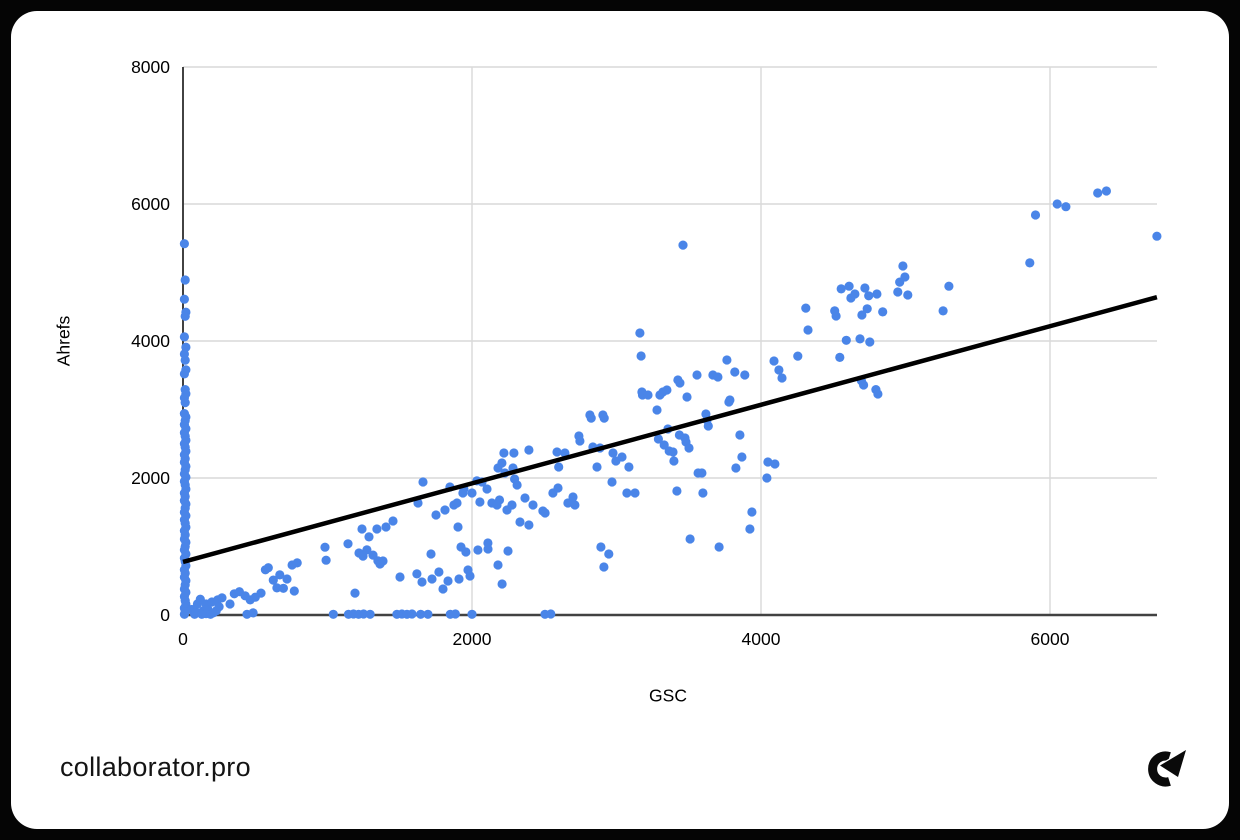 This screenshot has height=840, width=1240. Describe the element at coordinates (668, 695) in the screenshot. I see `x-axis-title: GSC` at that location.